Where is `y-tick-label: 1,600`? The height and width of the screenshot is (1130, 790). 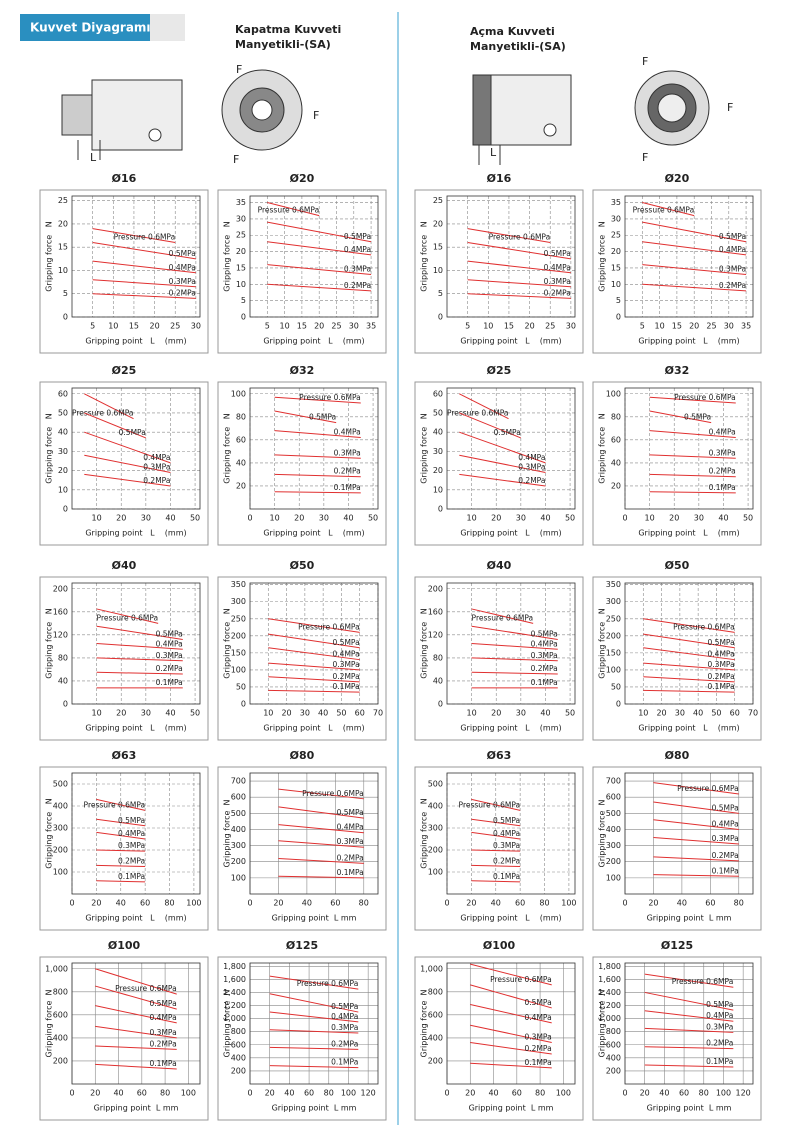 y-tick-label: 1,600 is located at coordinates (609, 979).